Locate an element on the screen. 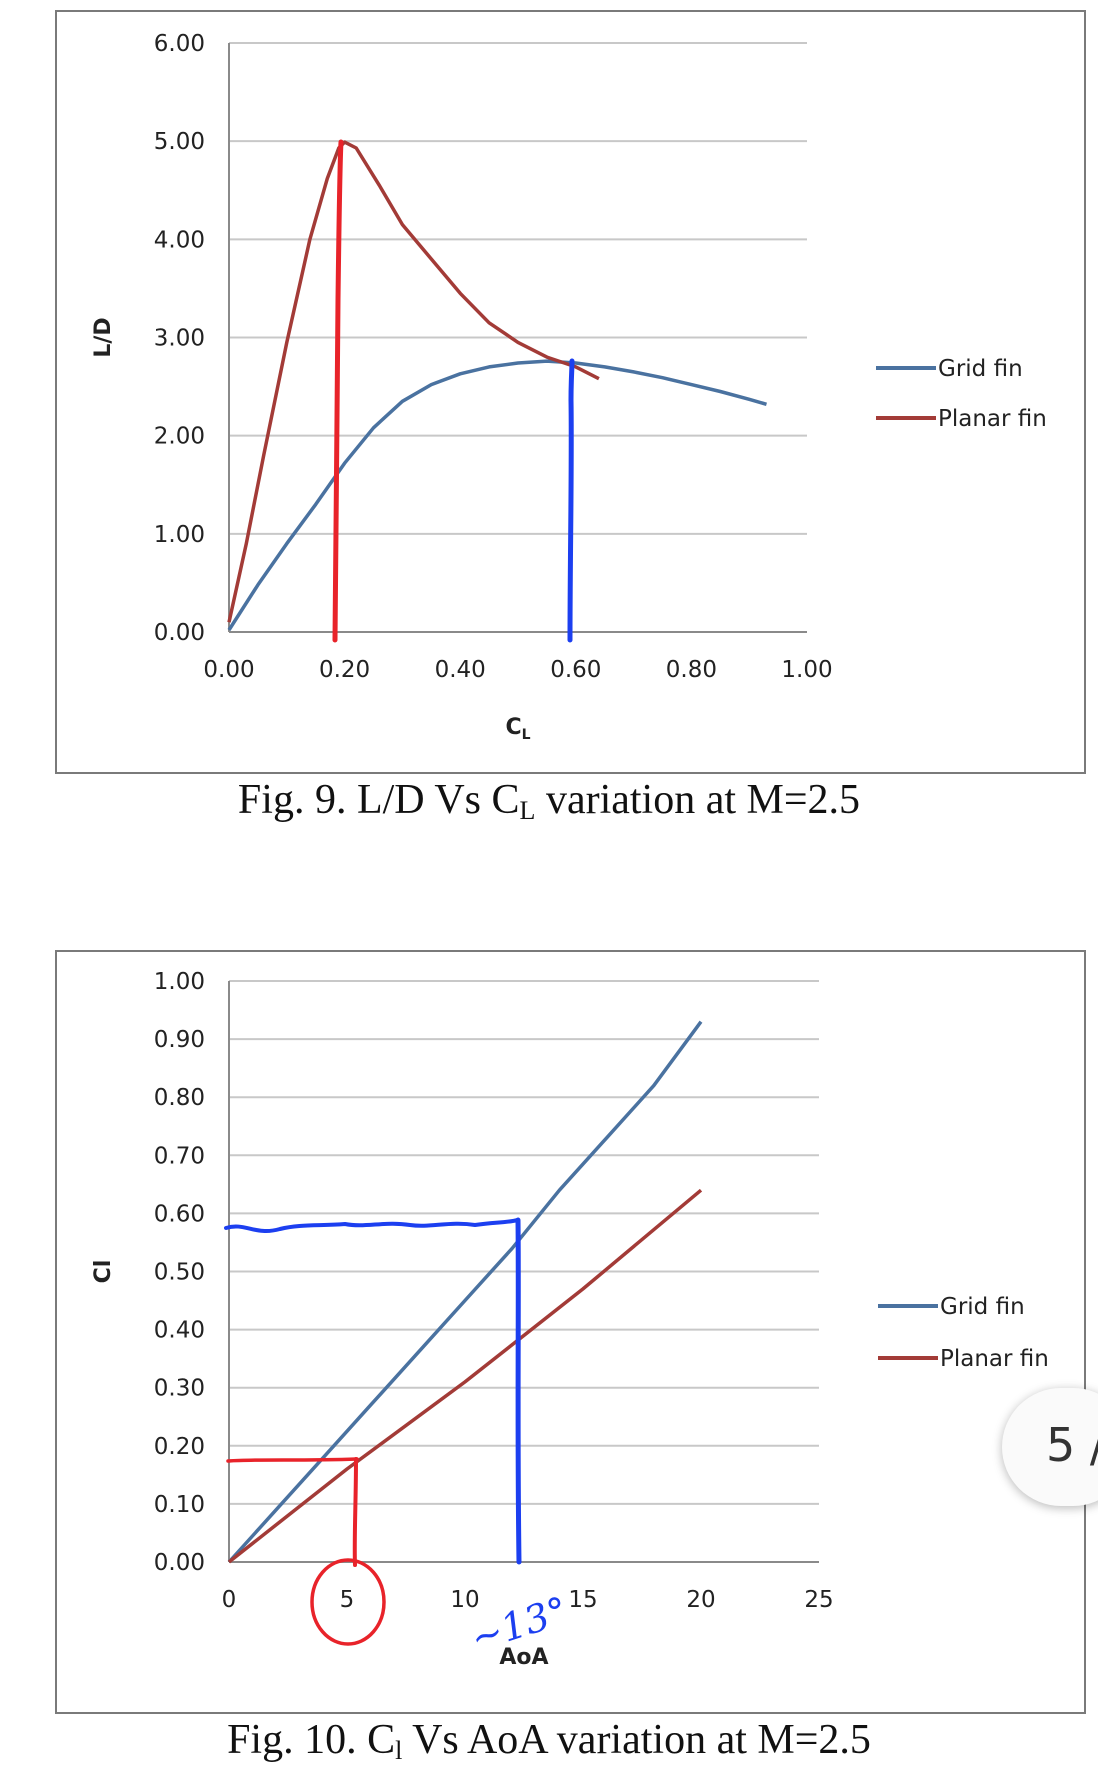 The width and height of the screenshot is (1098, 1785). annotation-blue-horizontal-line is located at coordinates (372, 1225).